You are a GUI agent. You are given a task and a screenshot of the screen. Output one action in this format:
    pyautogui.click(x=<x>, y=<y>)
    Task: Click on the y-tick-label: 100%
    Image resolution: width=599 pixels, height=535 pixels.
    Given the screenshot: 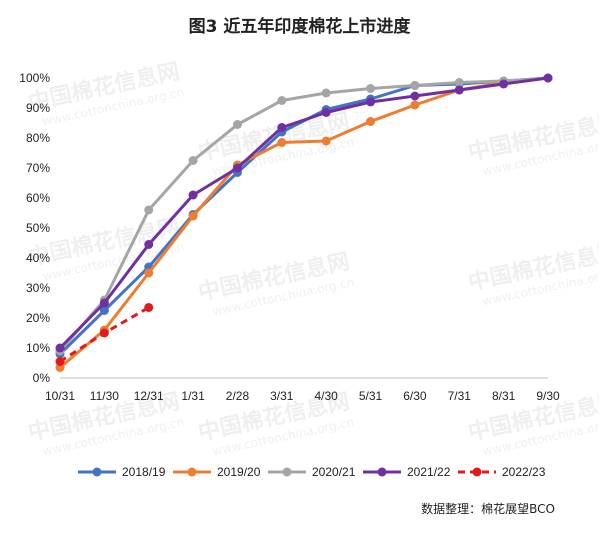 What is the action you would take?
    pyautogui.click(x=34, y=78)
    